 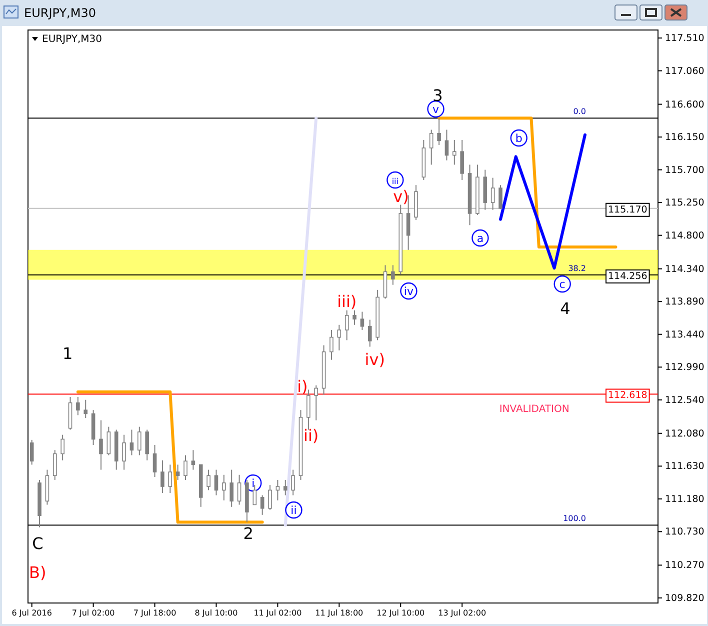 What do you see at coordinates (400, 613) in the screenshot?
I see `x-tick-label: 12 Jul 10:00` at bounding box center [400, 613].